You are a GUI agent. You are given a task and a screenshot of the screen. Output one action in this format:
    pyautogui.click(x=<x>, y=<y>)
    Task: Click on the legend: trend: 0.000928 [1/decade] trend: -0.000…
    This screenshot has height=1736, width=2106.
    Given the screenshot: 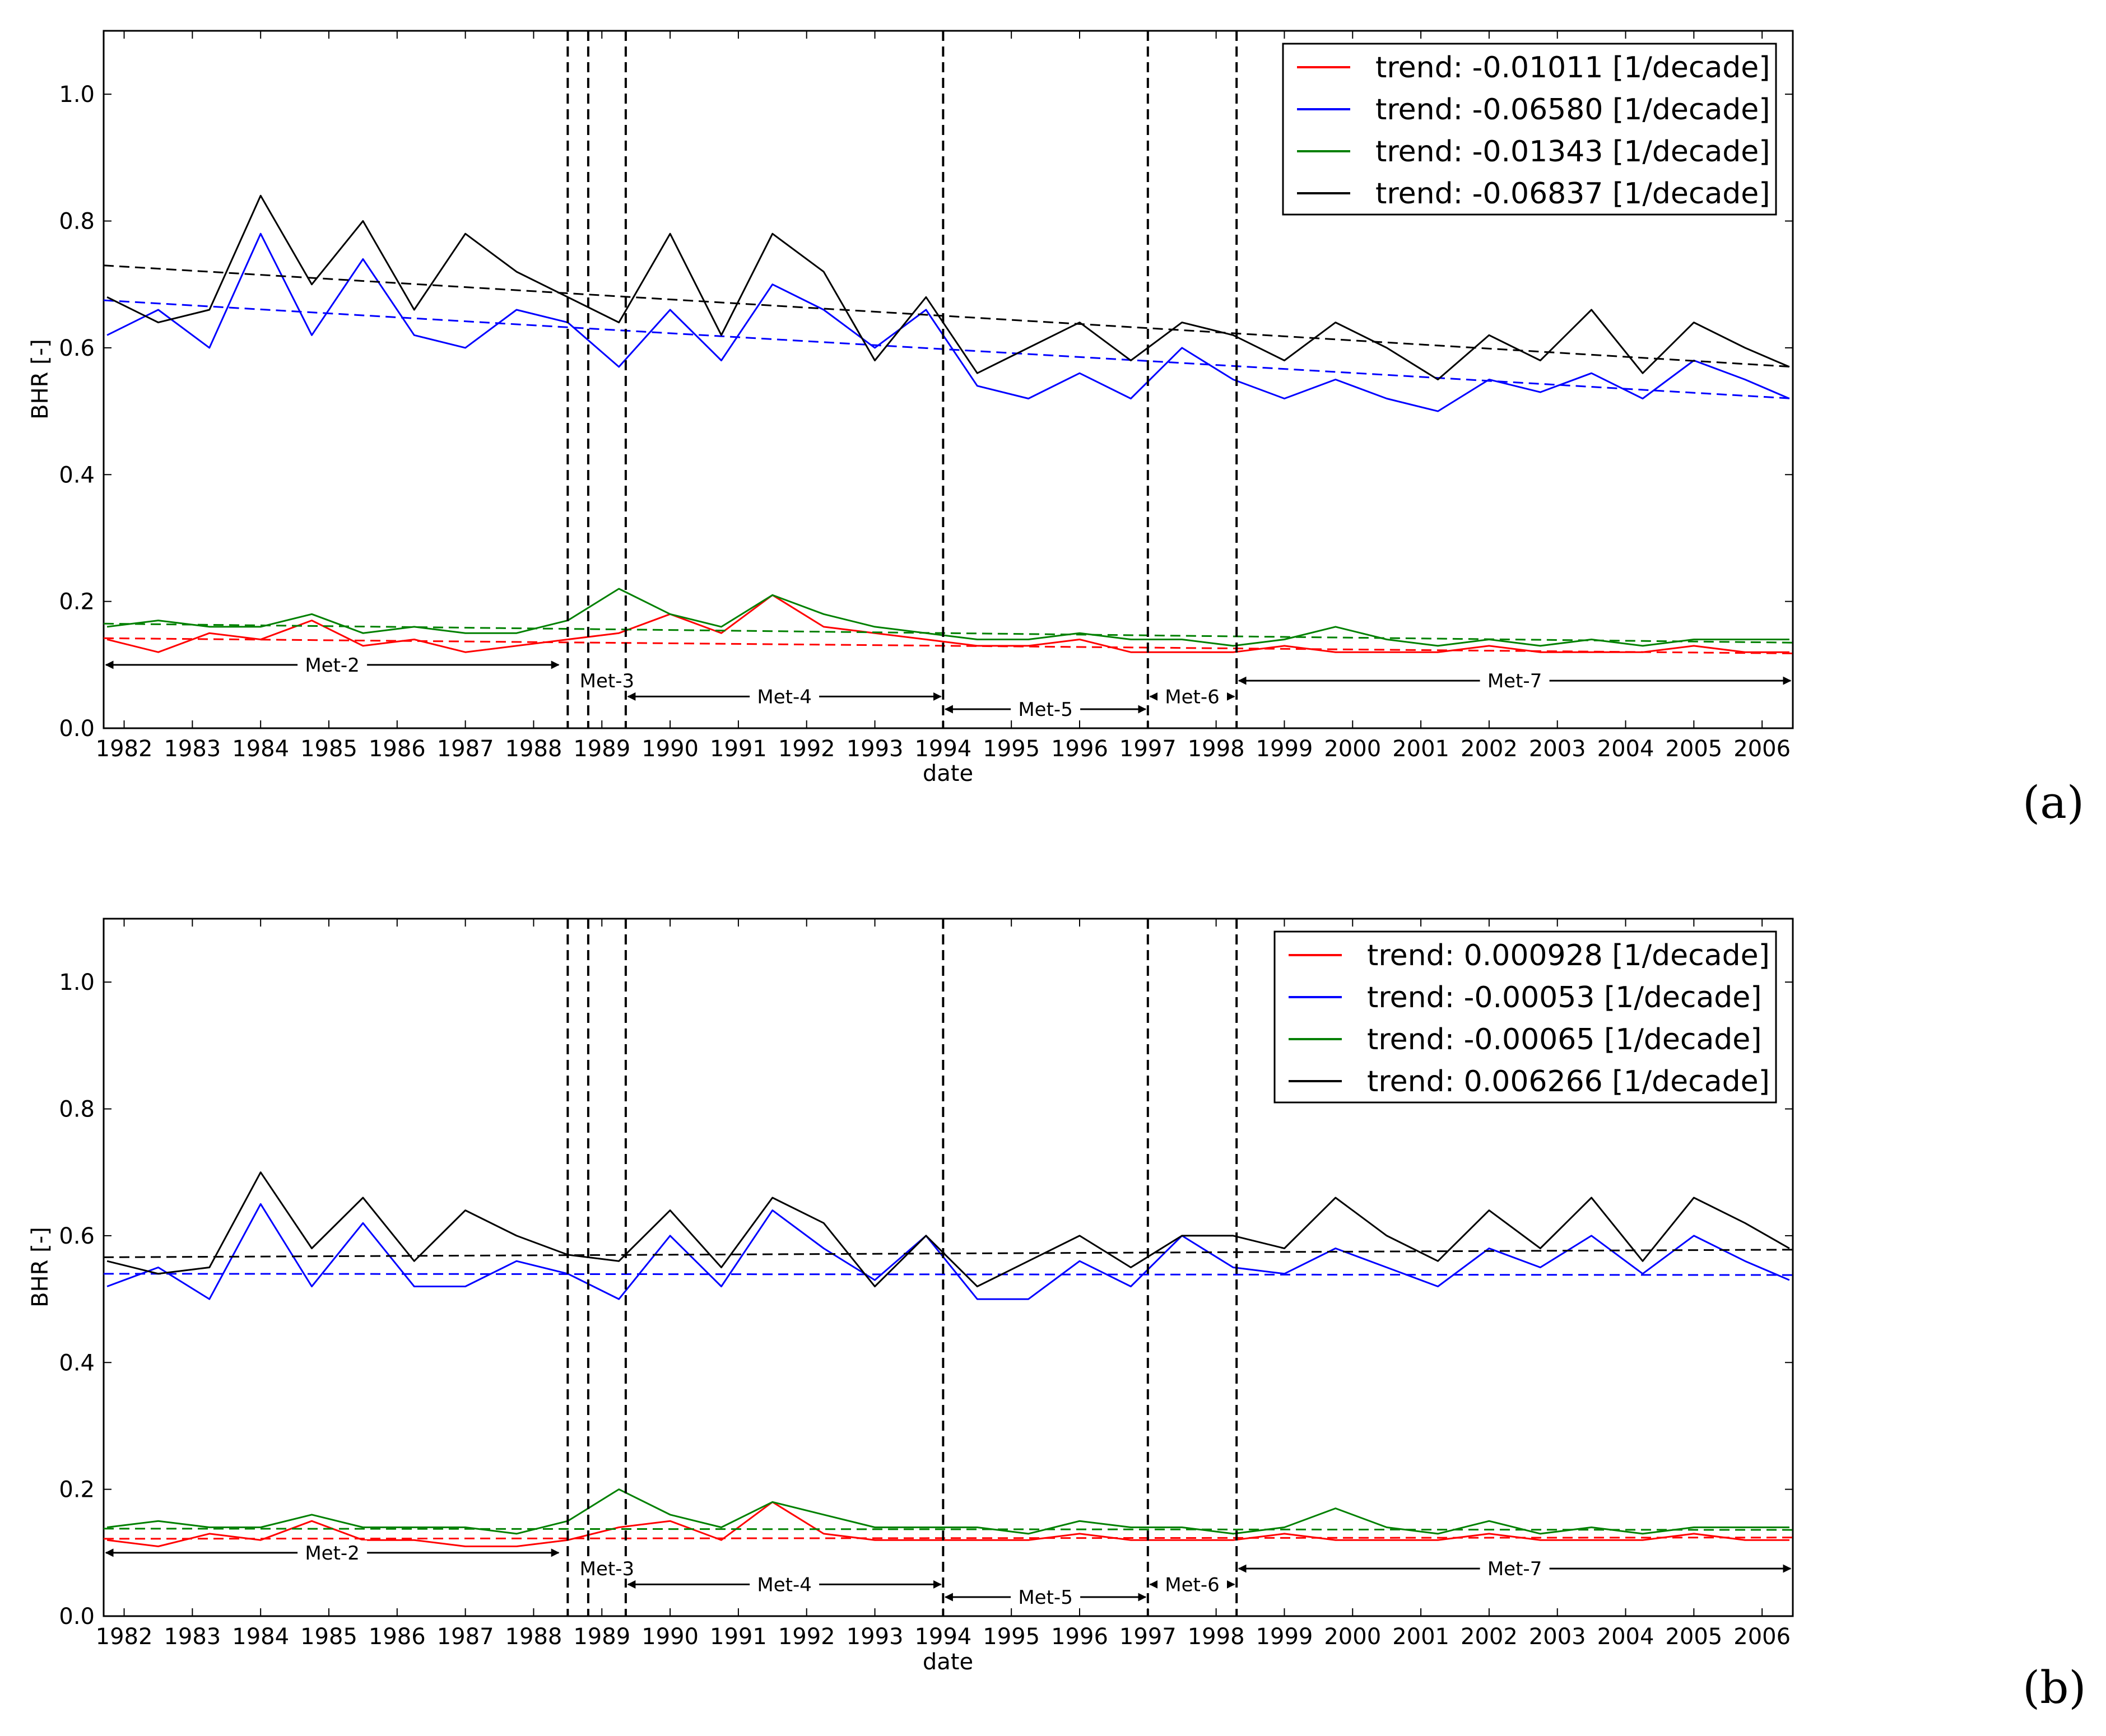 What is the action you would take?
    pyautogui.click(x=1525, y=1017)
    